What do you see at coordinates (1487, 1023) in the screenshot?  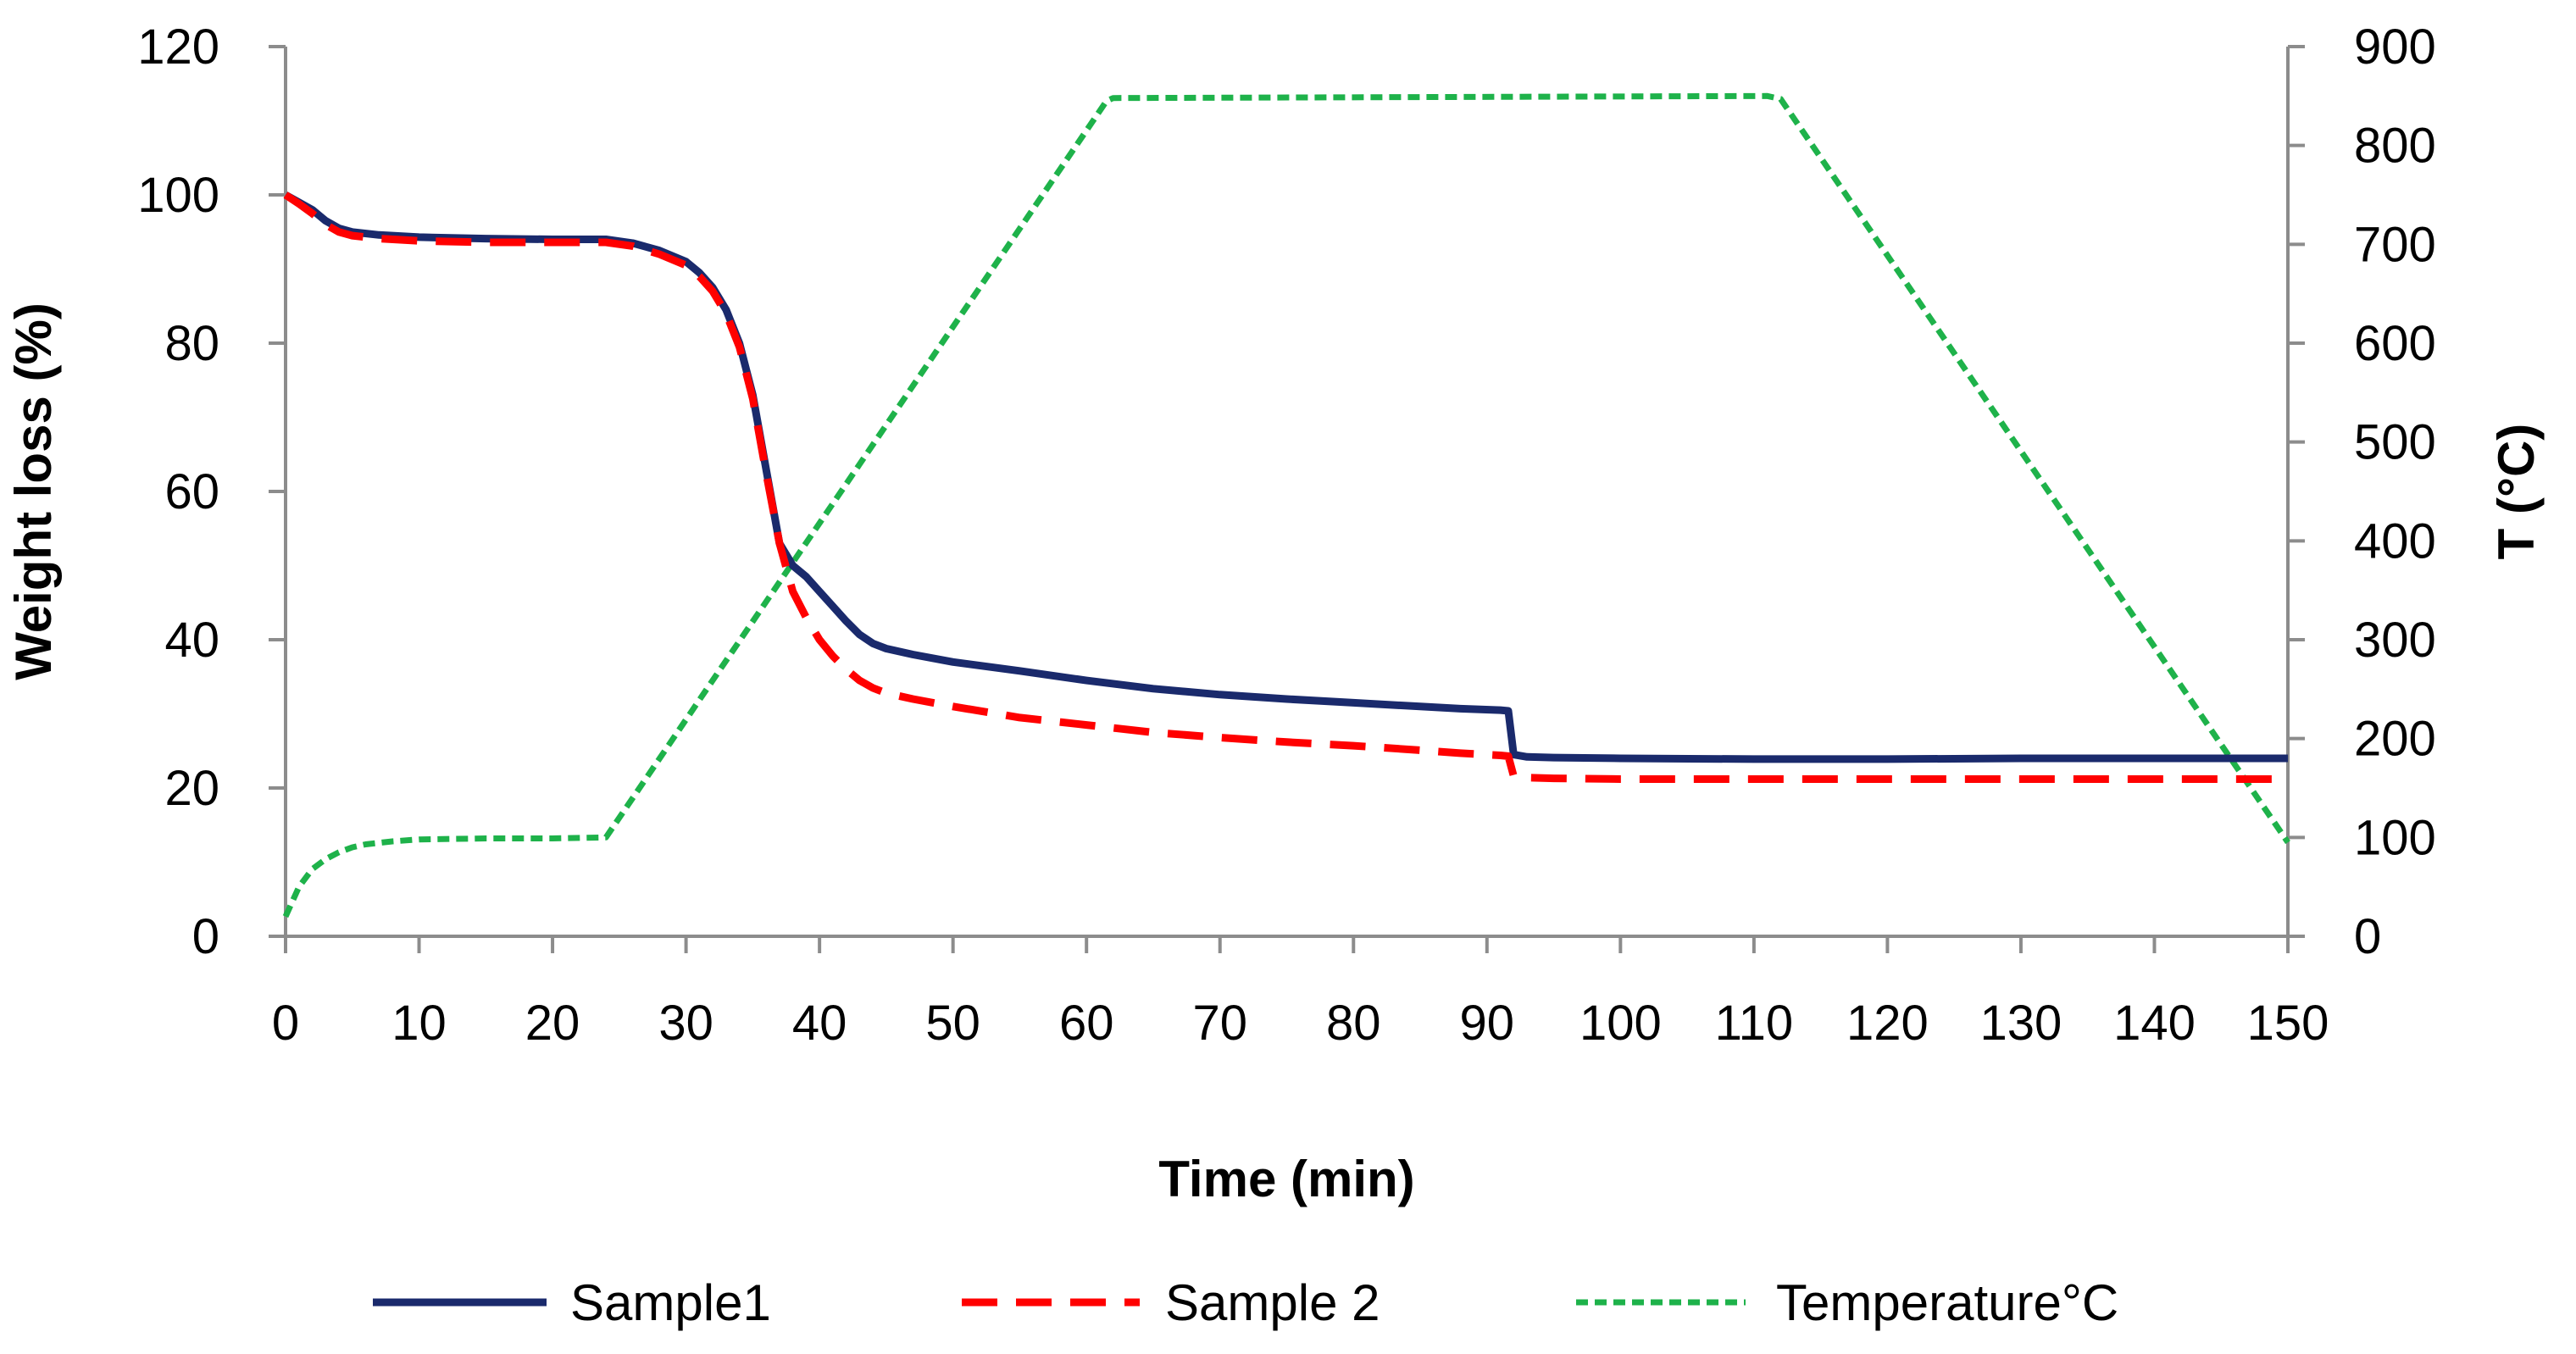 I see `x-tick-label: 90` at bounding box center [1487, 1023].